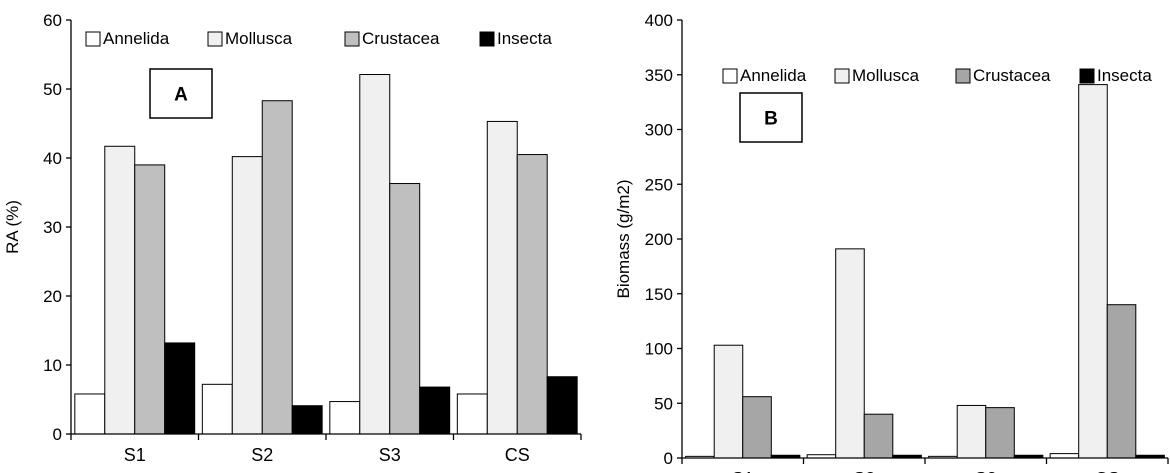  I want to click on y-tick-label: 60, so click(52, 20).